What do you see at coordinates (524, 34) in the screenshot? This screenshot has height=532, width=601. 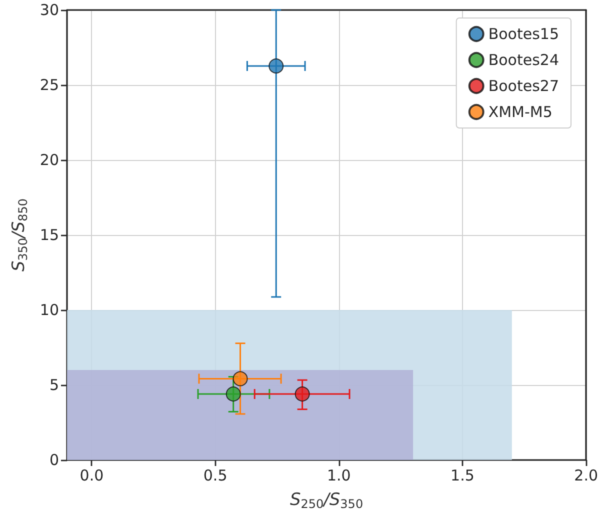 I see `legend-label: Bootes15` at bounding box center [524, 34].